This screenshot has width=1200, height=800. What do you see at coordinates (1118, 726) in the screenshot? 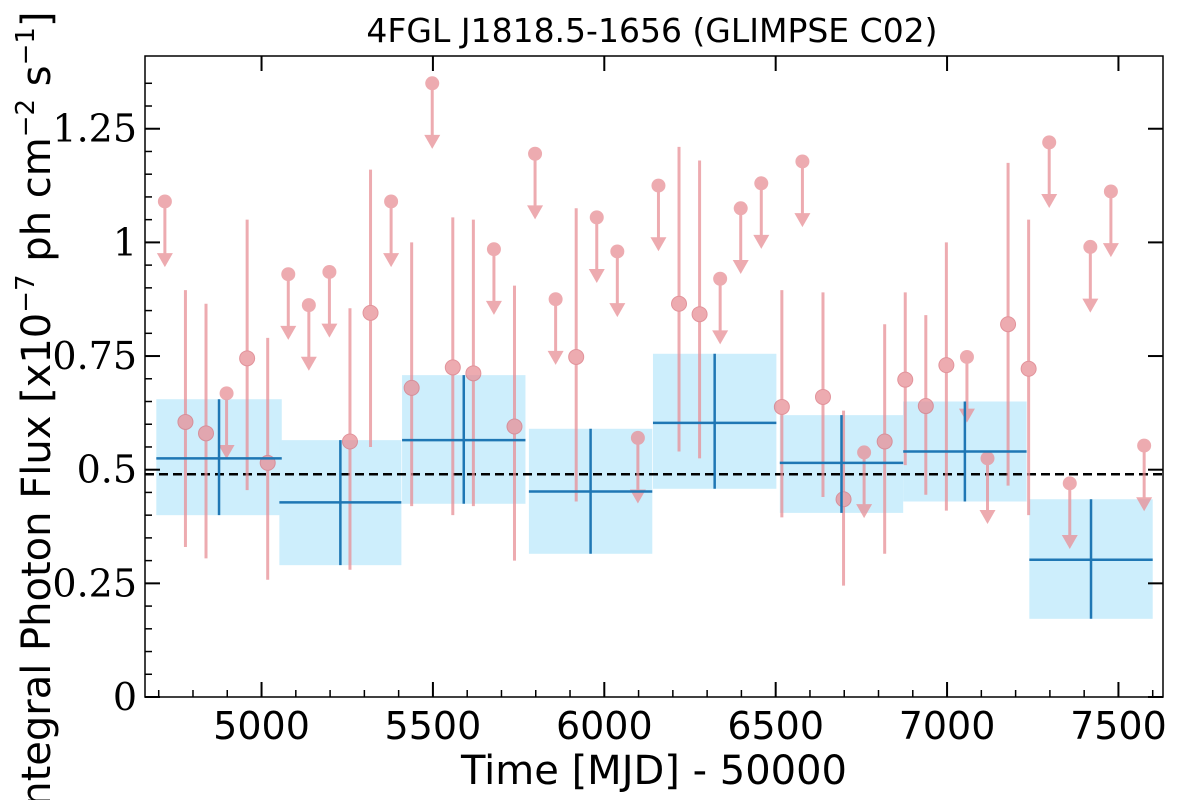
I see `x-tick-label-5: 7500` at bounding box center [1118, 726].